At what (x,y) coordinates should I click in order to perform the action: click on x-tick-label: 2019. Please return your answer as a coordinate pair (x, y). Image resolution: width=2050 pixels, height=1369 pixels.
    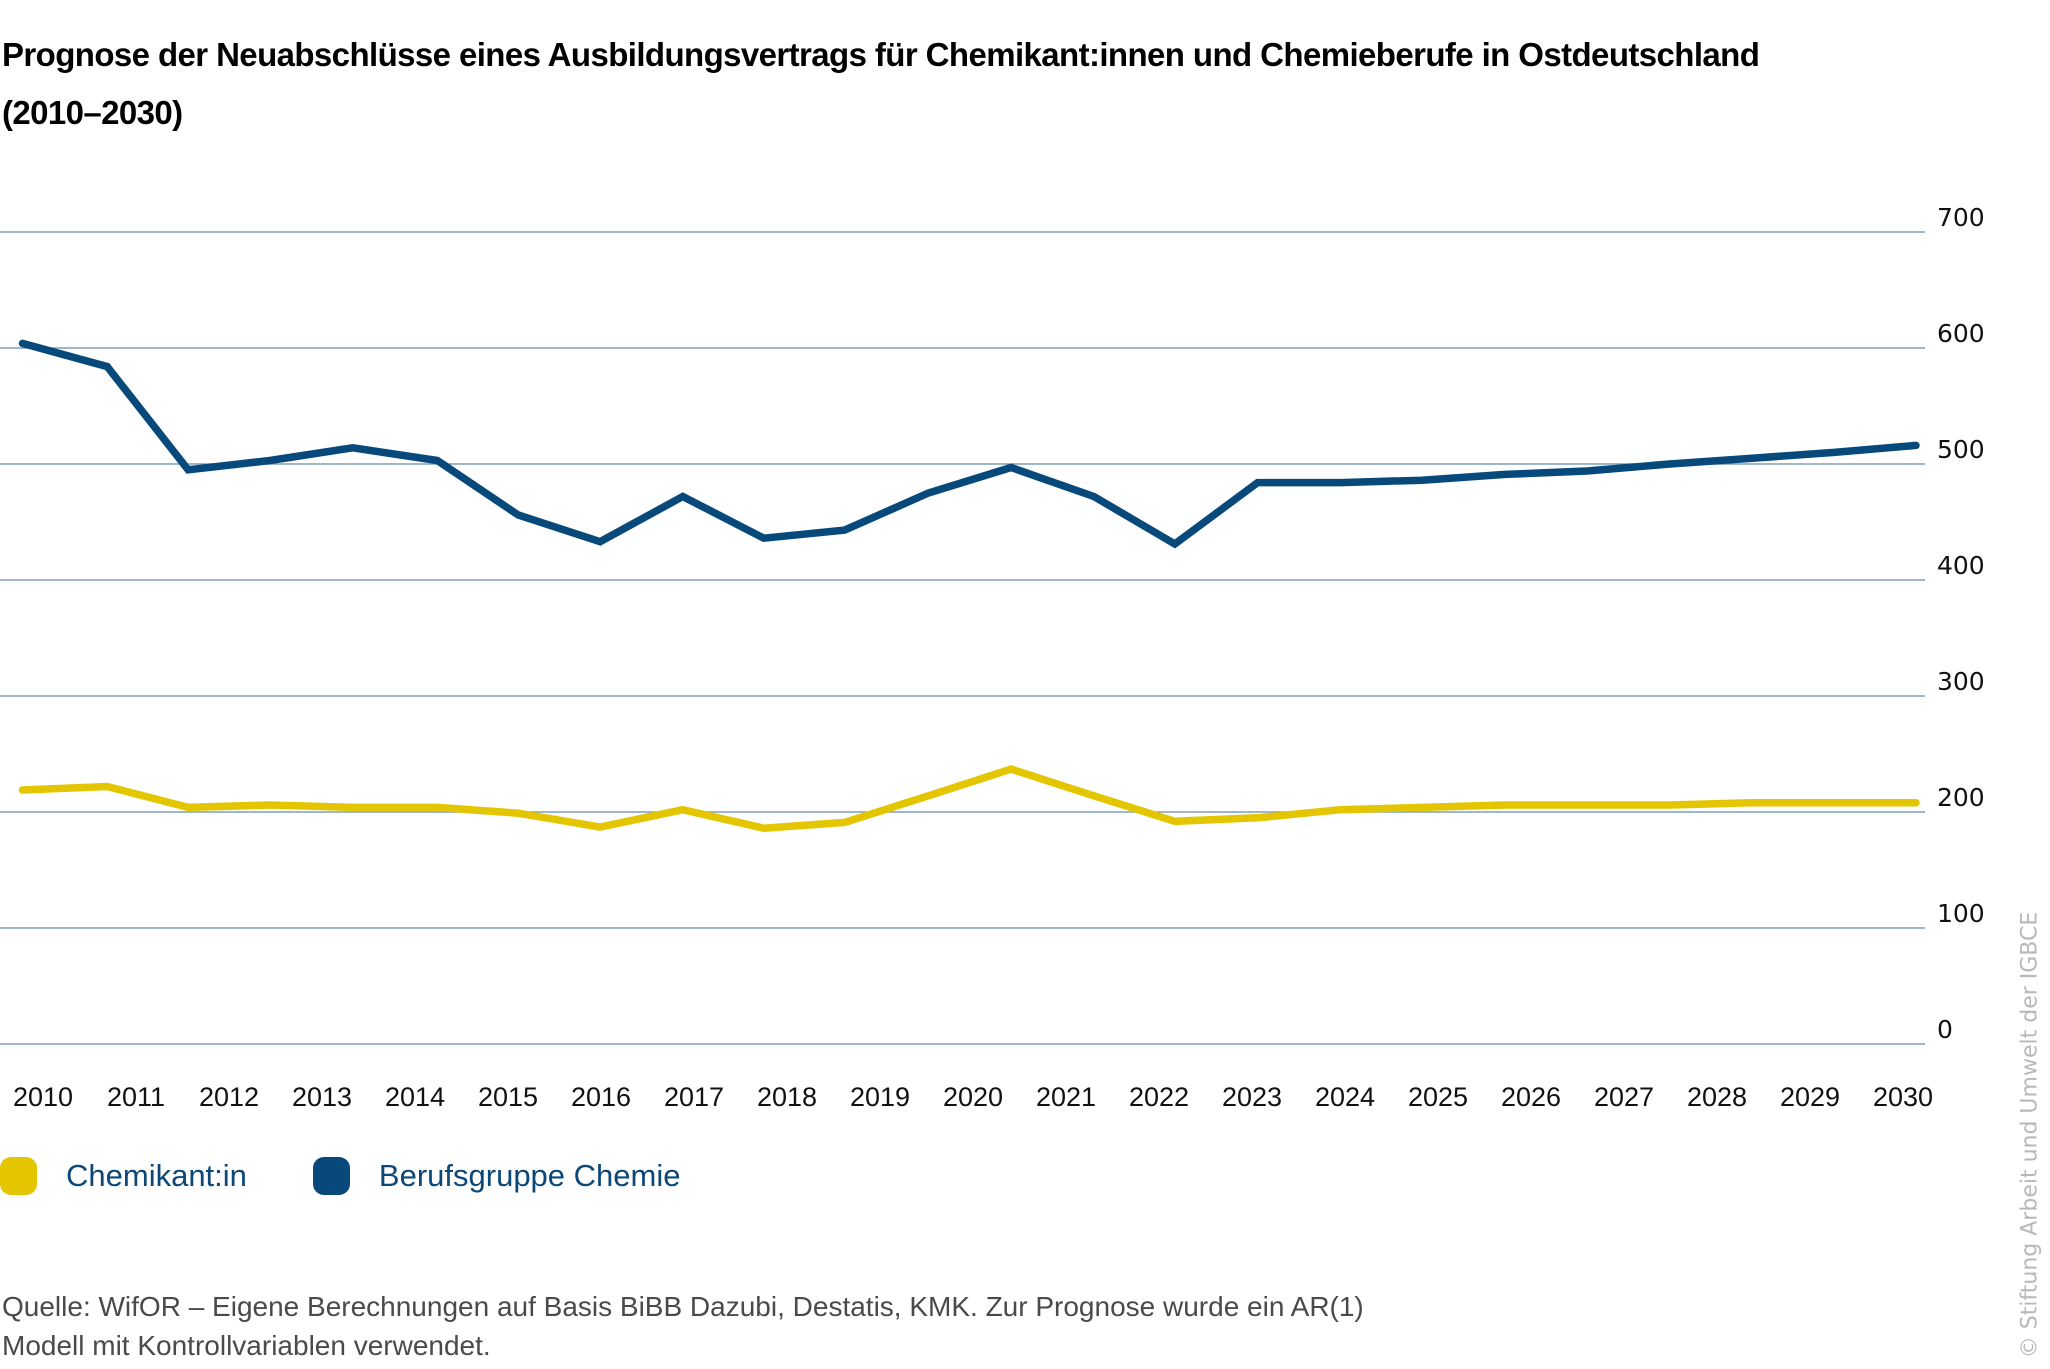
    Looking at the image, I should click on (880, 1097).